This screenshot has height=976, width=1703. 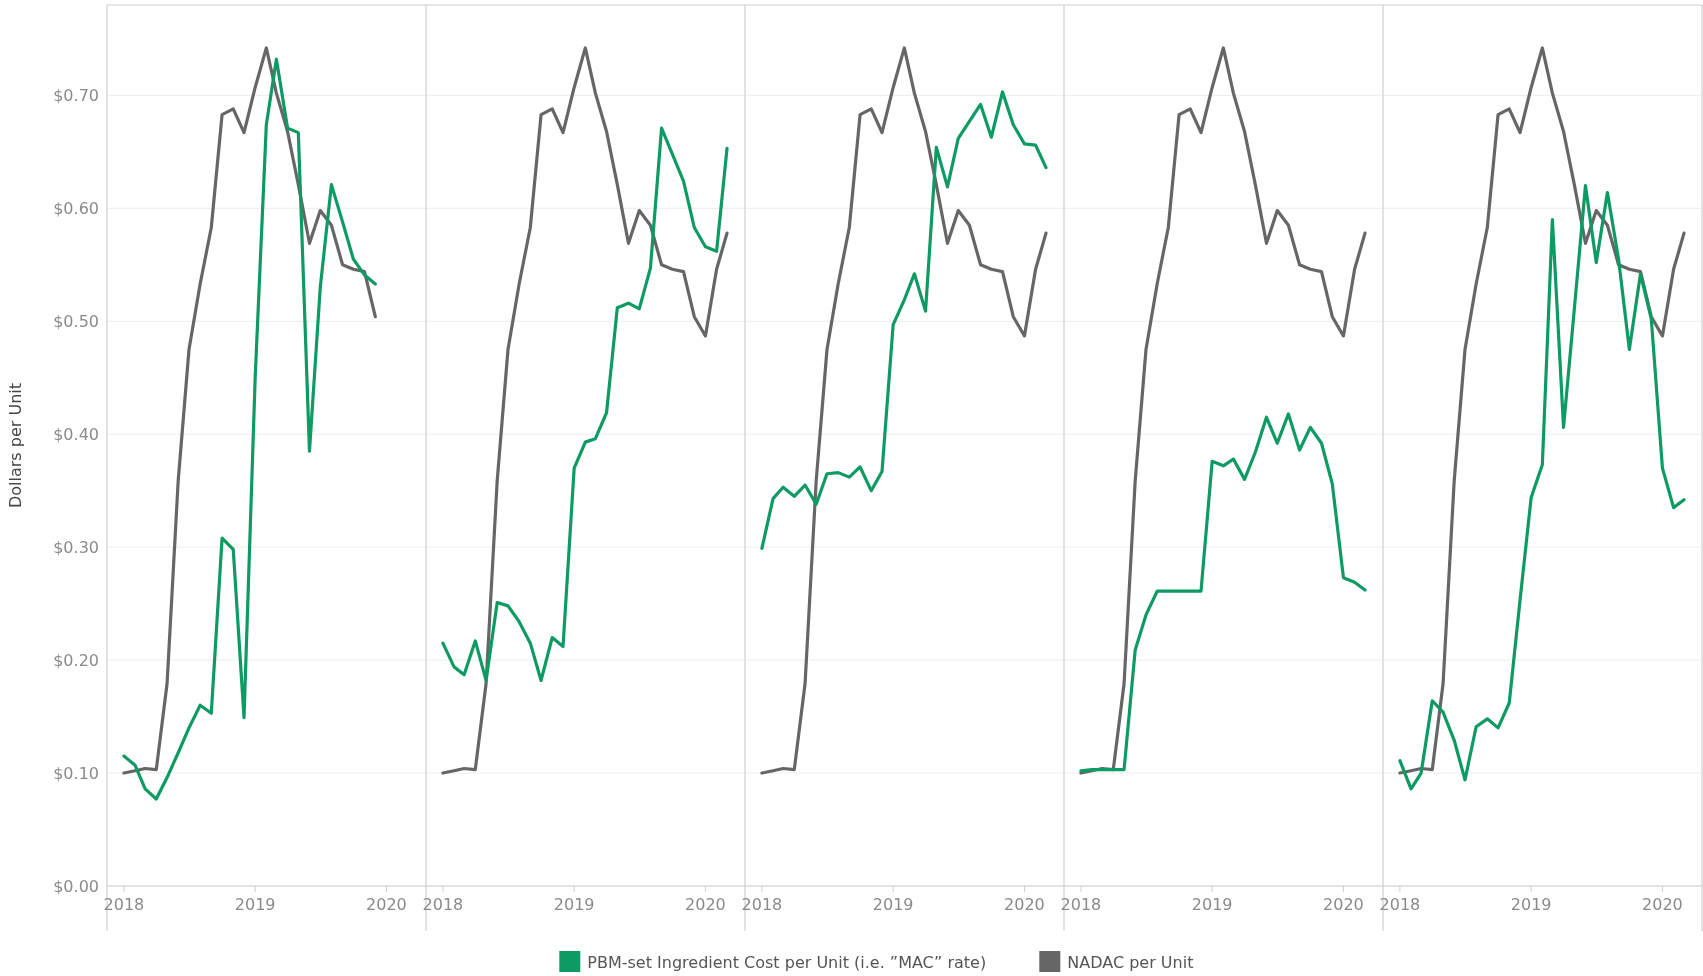 I want to click on y-tick-label: $0.70, so click(x=76, y=95).